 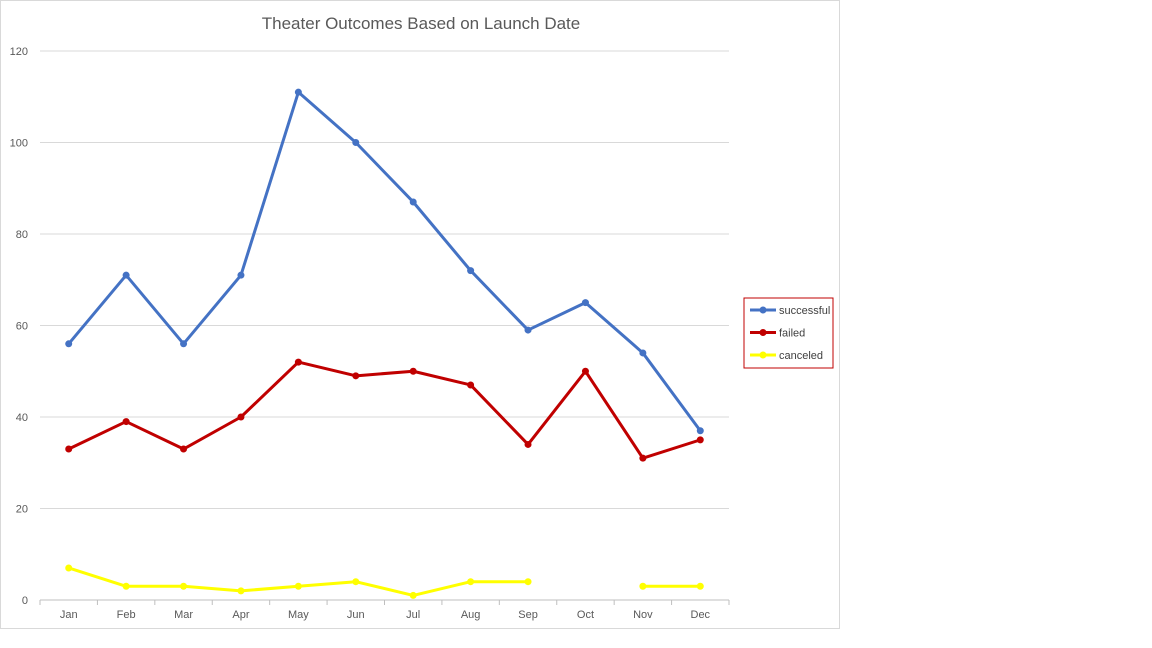 I want to click on x-tick-label: Dec, so click(x=701, y=615).